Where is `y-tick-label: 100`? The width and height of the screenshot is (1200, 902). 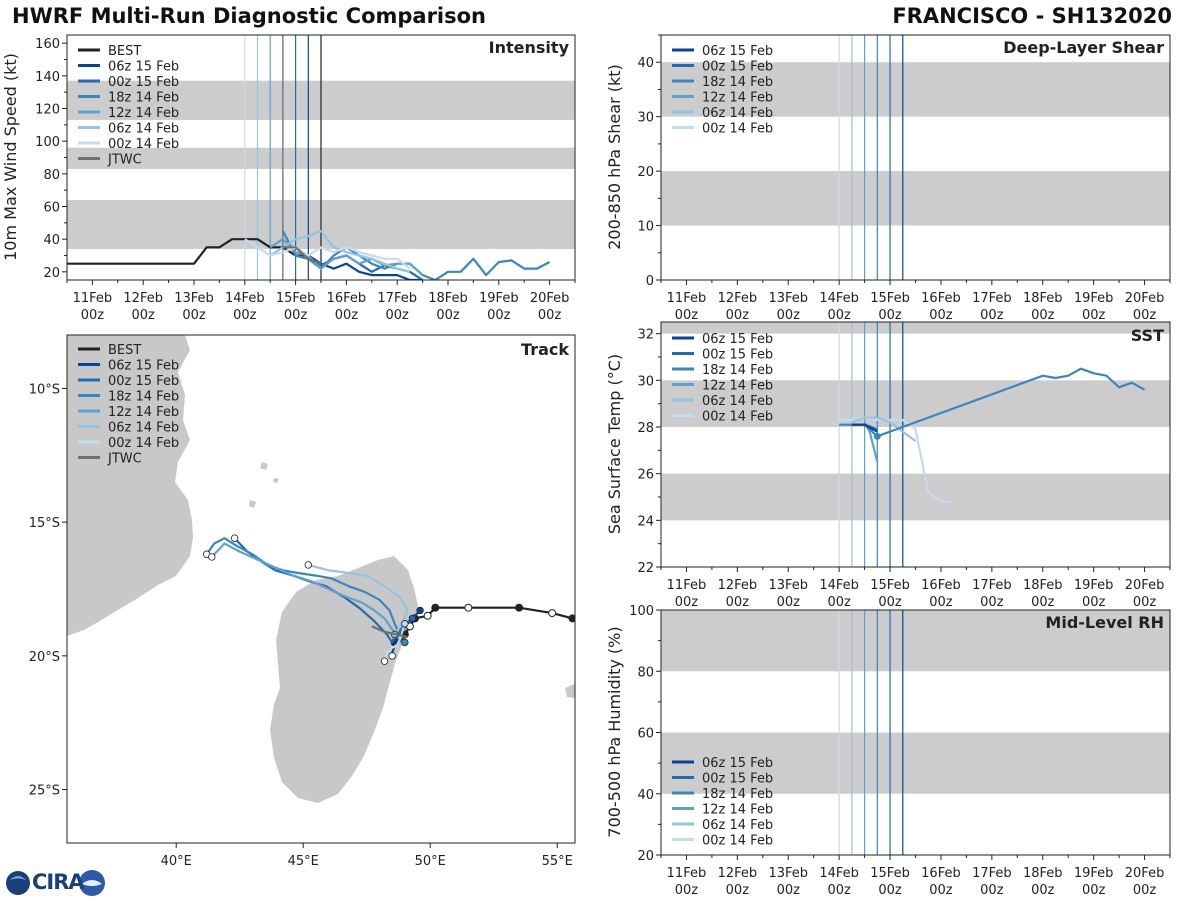 y-tick-label: 100 is located at coordinates (47, 142).